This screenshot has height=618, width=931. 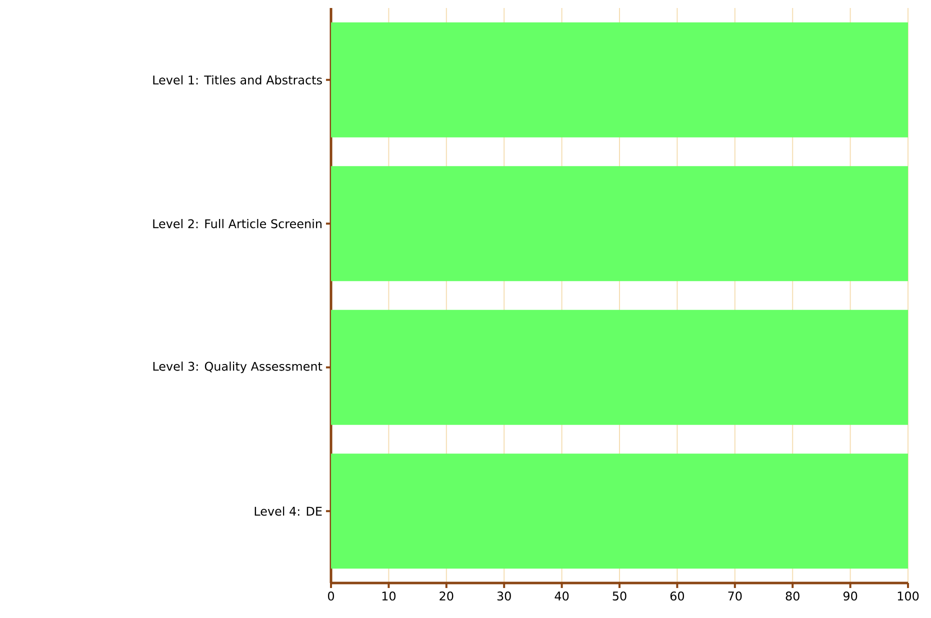 What do you see at coordinates (850, 596) in the screenshot?
I see `x-tick-label: 90` at bounding box center [850, 596].